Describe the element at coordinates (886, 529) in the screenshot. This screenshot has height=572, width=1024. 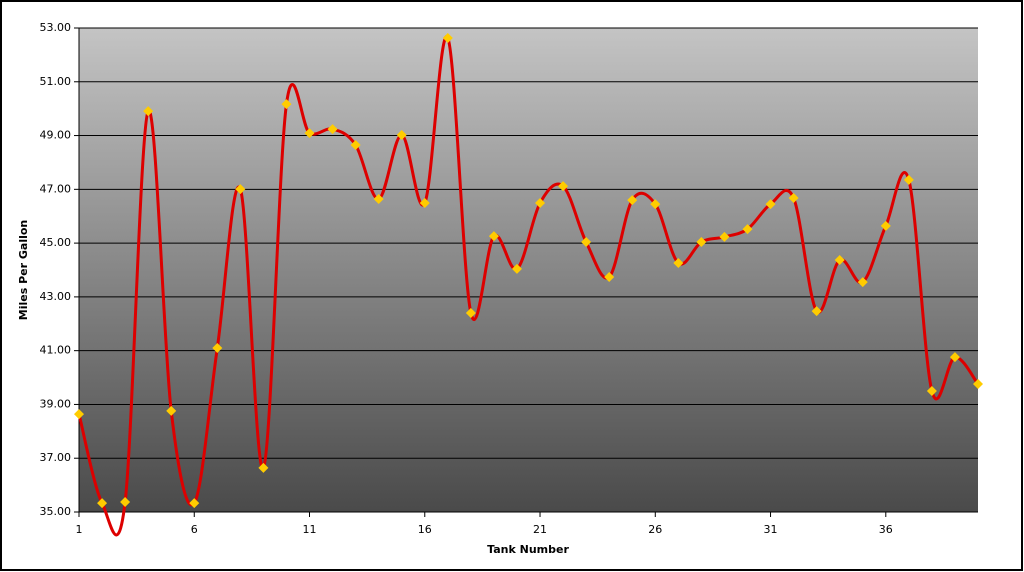
I see `x-tick-label: 36` at that location.